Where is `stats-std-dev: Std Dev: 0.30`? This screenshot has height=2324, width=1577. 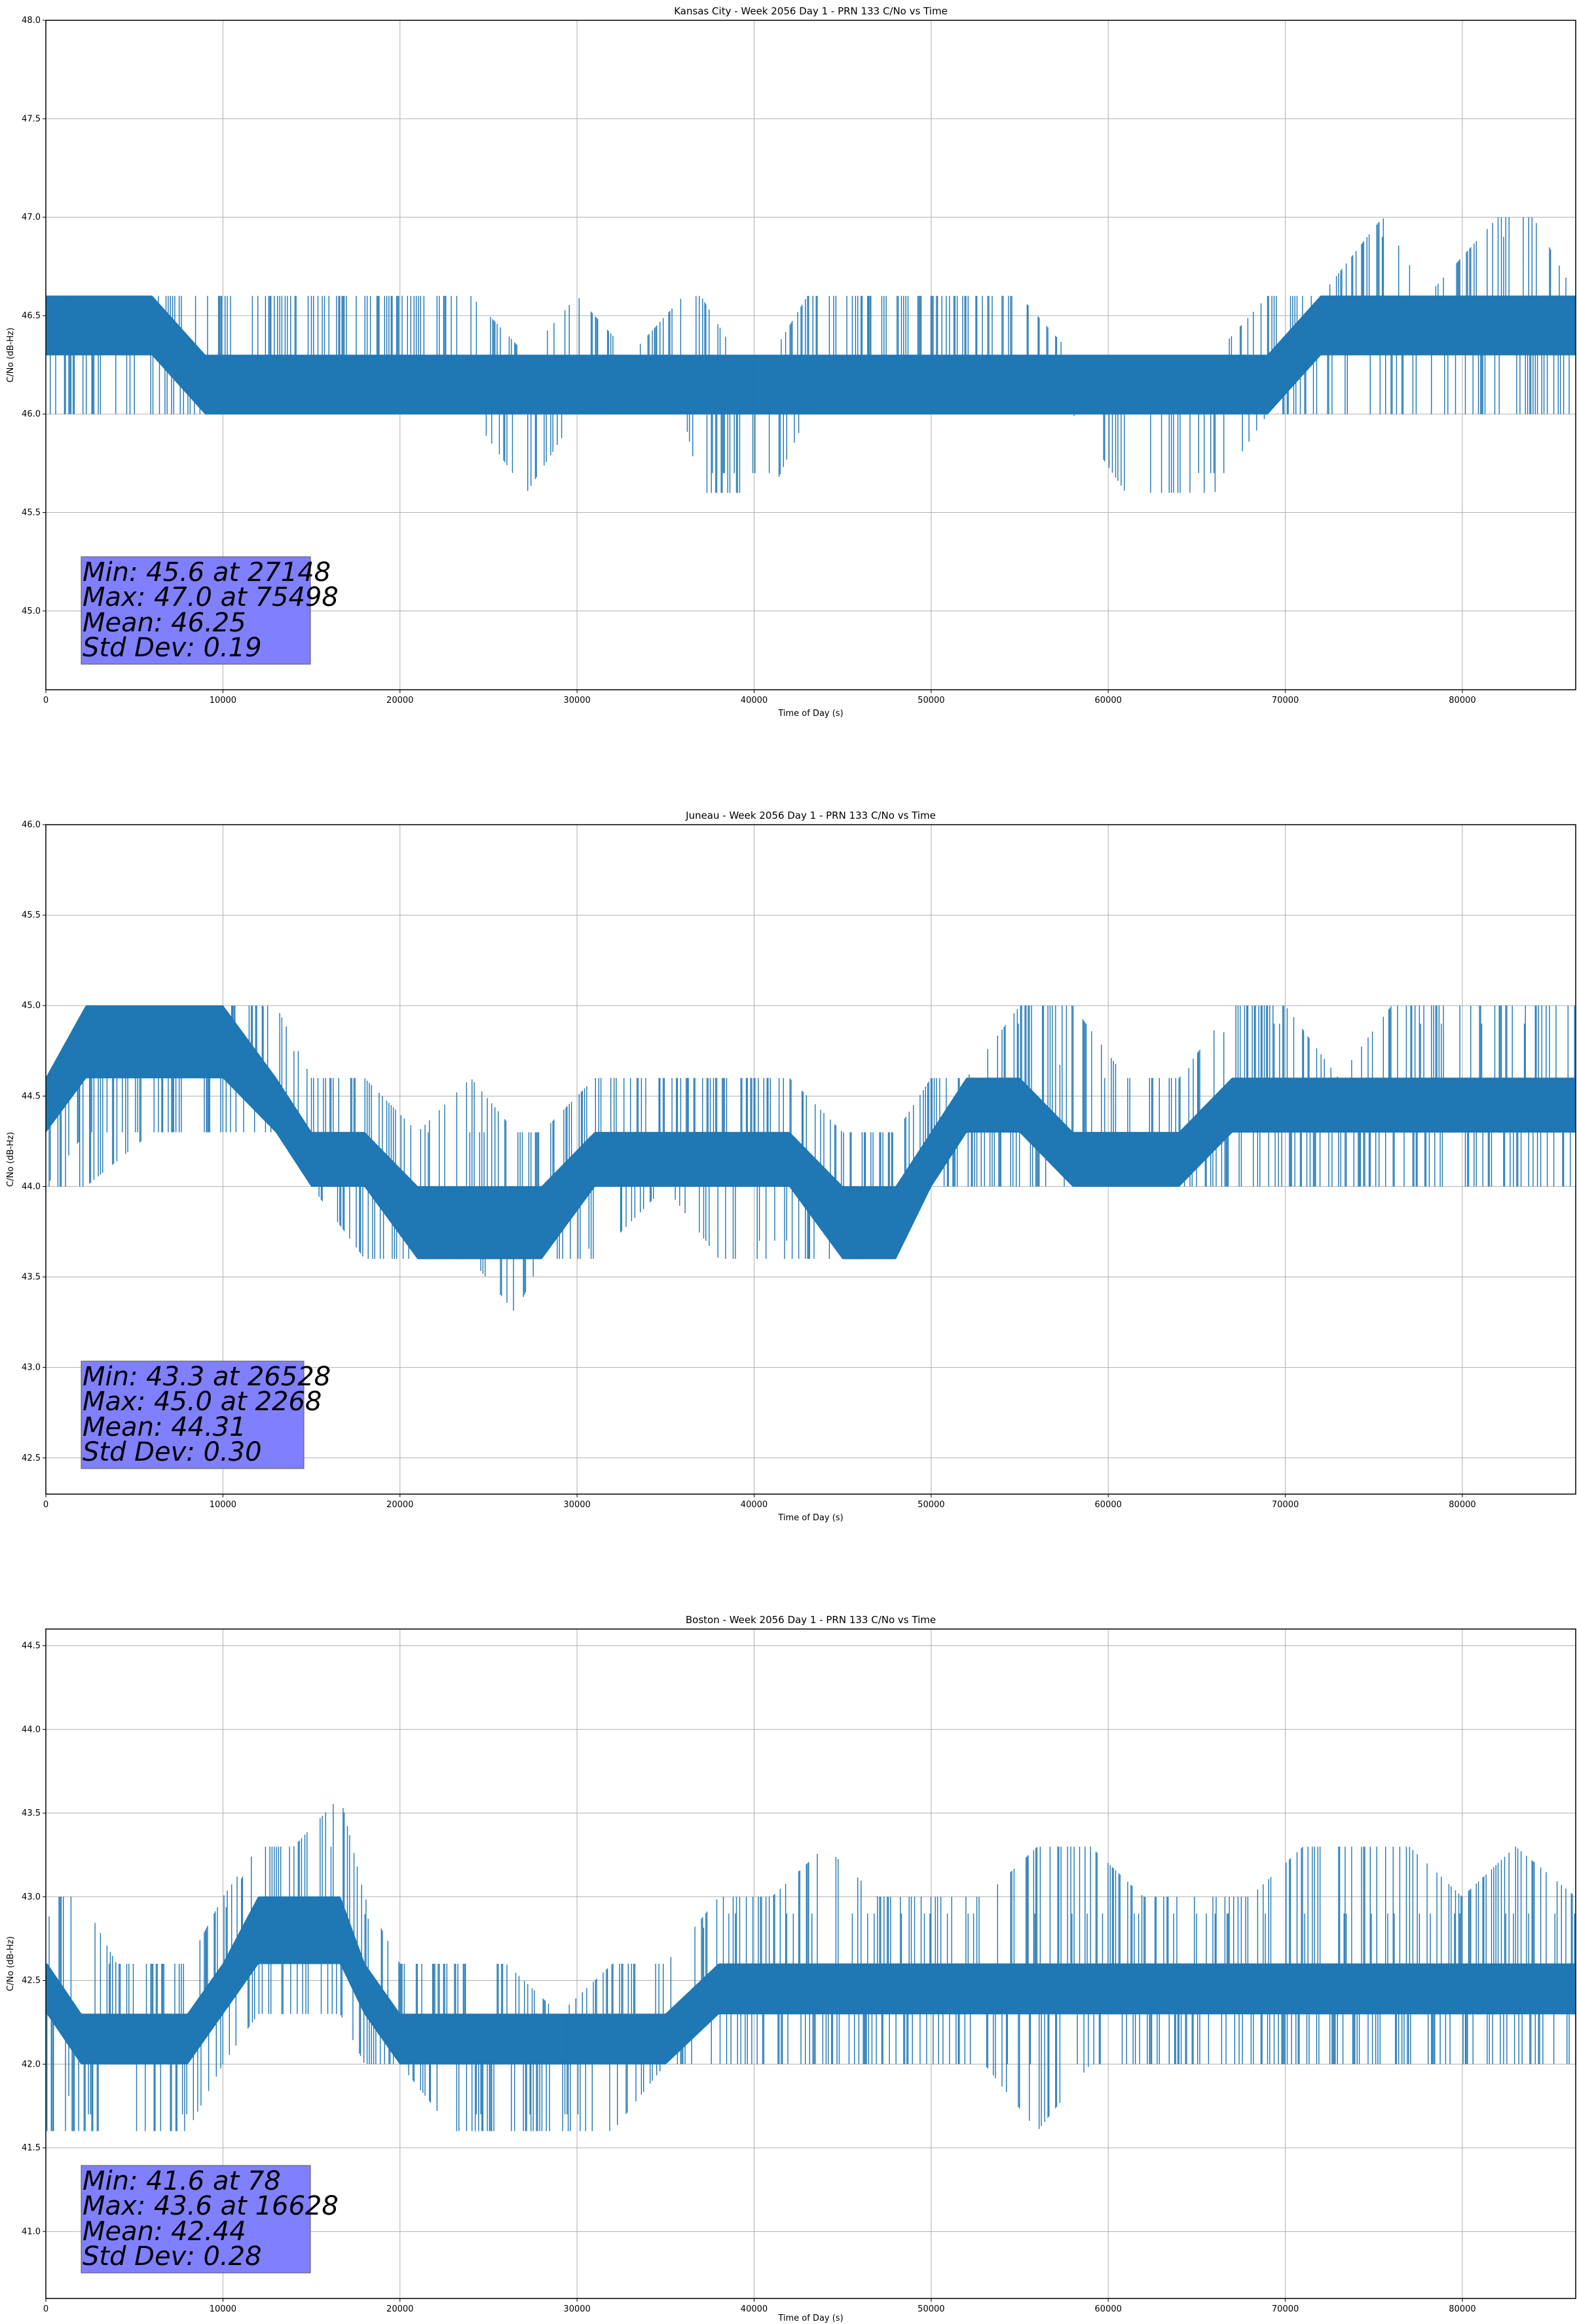 stats-std-dev: Std Dev: 0.30 is located at coordinates (172, 1452).